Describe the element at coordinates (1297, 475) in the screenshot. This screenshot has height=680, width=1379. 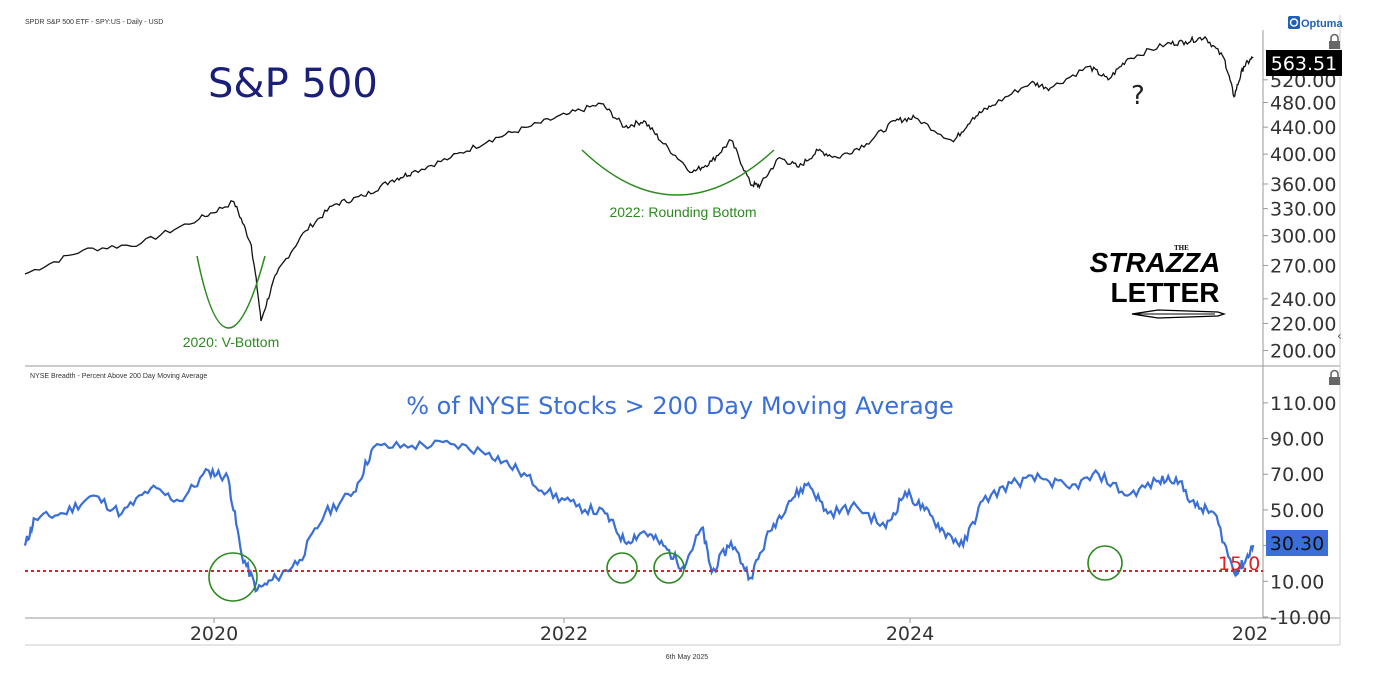
I see `y-tick-label: 70.00` at that location.